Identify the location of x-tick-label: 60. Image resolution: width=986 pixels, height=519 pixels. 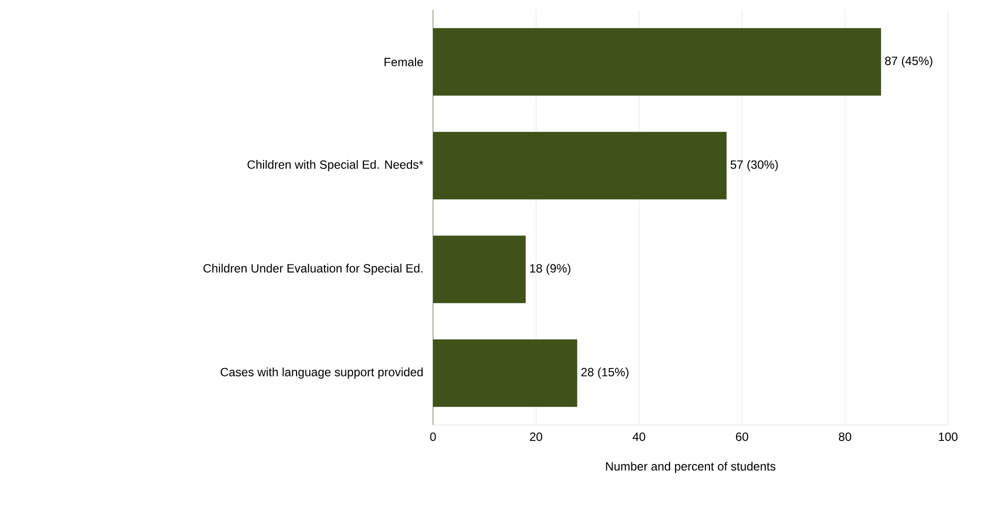
(742, 436).